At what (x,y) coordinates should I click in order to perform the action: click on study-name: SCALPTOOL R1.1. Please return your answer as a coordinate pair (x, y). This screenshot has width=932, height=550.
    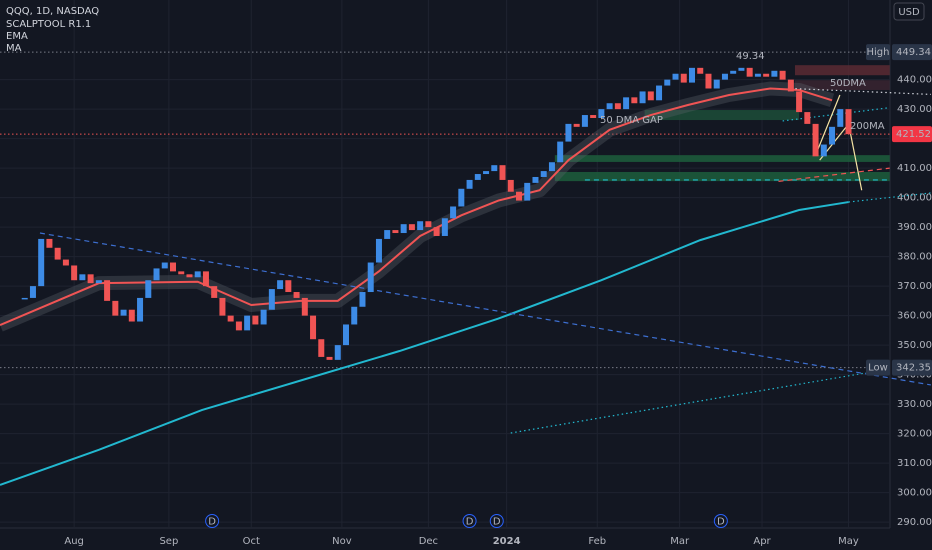
    Looking at the image, I should click on (48, 24).